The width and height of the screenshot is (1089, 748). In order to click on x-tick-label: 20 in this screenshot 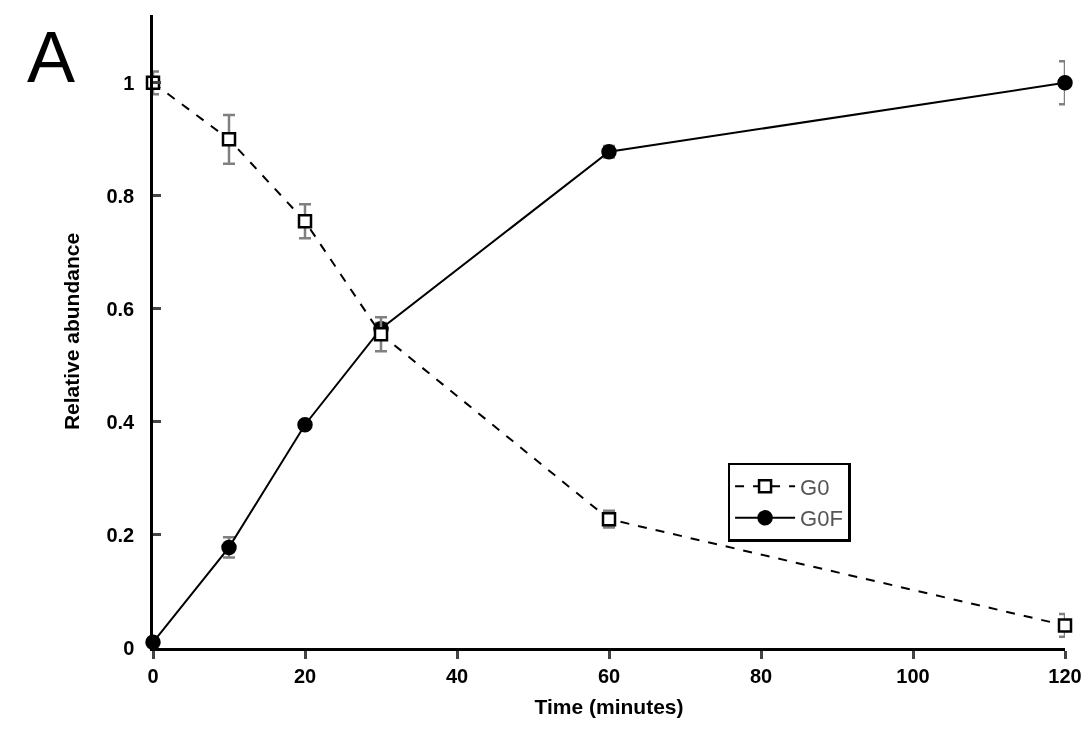, I will do `click(305, 675)`.